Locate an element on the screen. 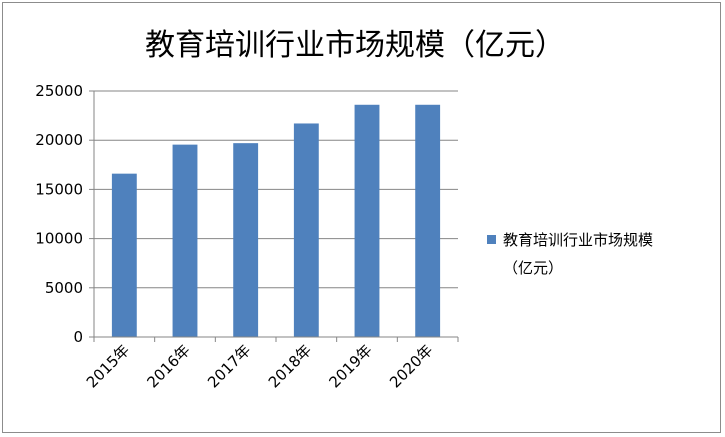  x-tick-label: 2020年 is located at coordinates (411, 366).